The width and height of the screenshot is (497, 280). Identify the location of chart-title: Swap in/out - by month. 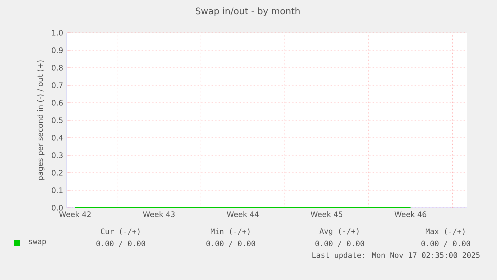
(248, 12).